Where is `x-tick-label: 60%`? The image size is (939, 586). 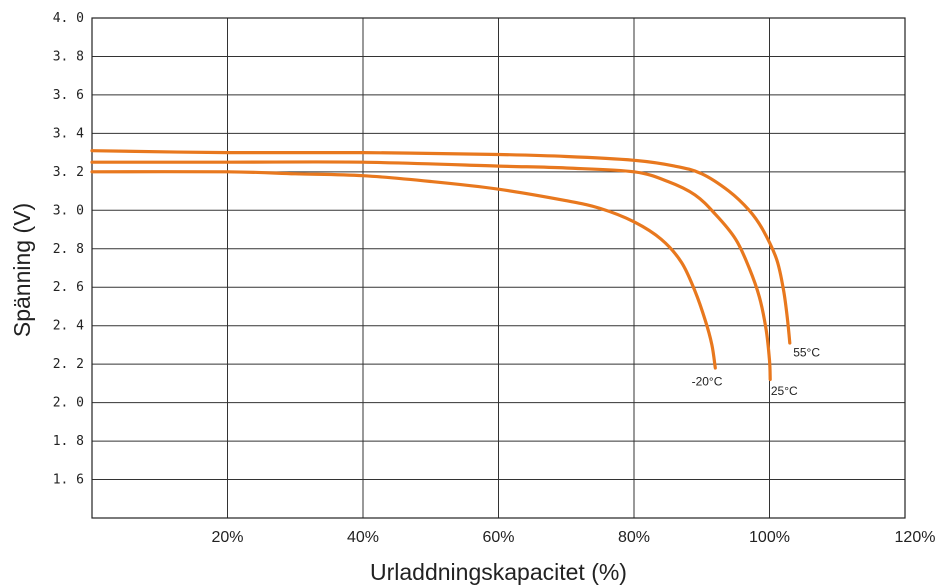 x-tick-label: 60% is located at coordinates (498, 537).